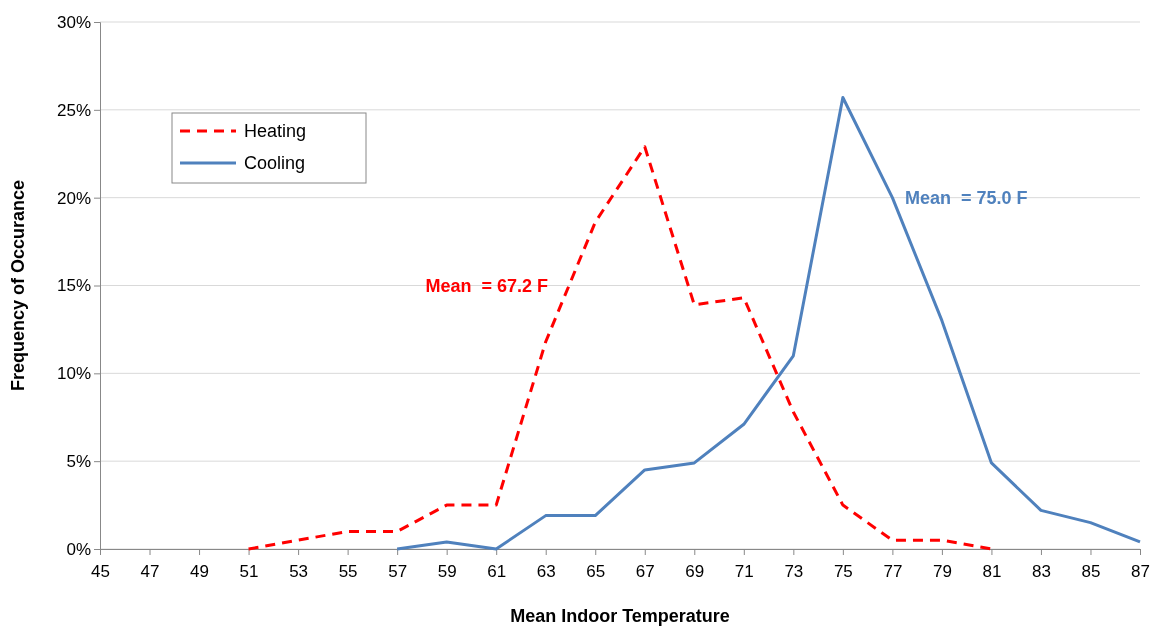  I want to click on x-tick-label: 73, so click(794, 571).